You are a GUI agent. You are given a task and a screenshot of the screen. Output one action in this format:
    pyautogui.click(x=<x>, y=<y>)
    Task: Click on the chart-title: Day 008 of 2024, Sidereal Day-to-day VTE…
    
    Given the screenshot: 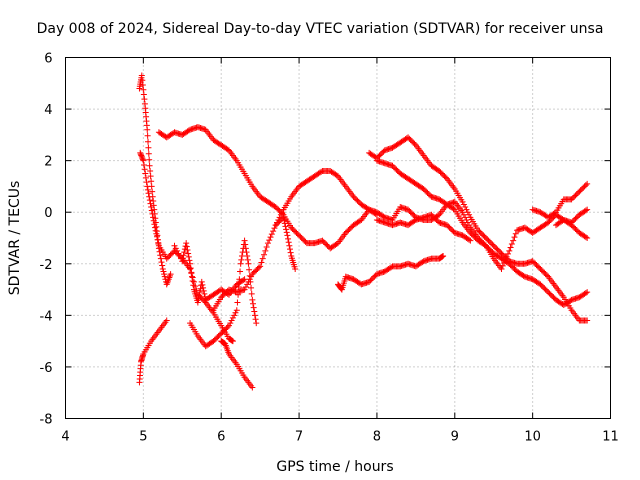 What is the action you would take?
    pyautogui.click(x=320, y=29)
    